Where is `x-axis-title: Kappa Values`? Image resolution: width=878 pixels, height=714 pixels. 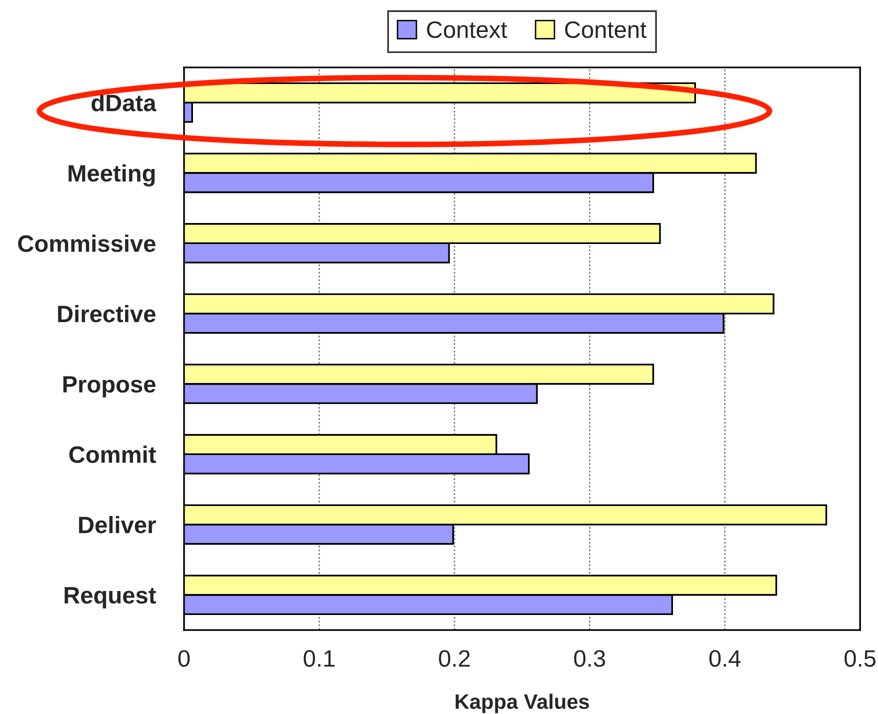
x-axis-title: Kappa Values is located at coordinates (522, 704).